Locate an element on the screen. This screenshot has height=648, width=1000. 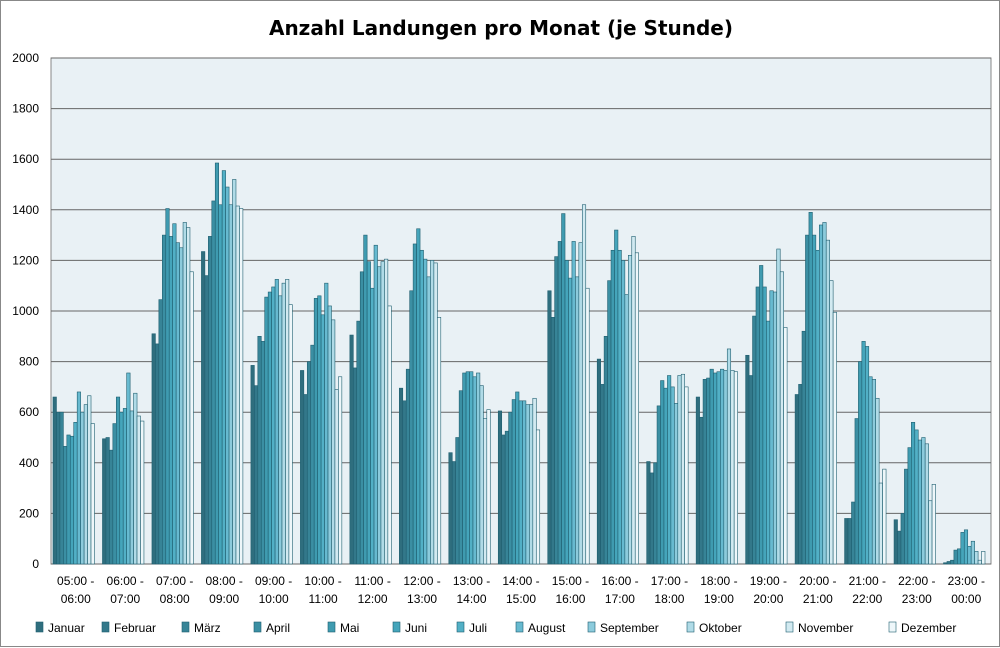
bar-märz-18 is located at coordinates (952, 562).